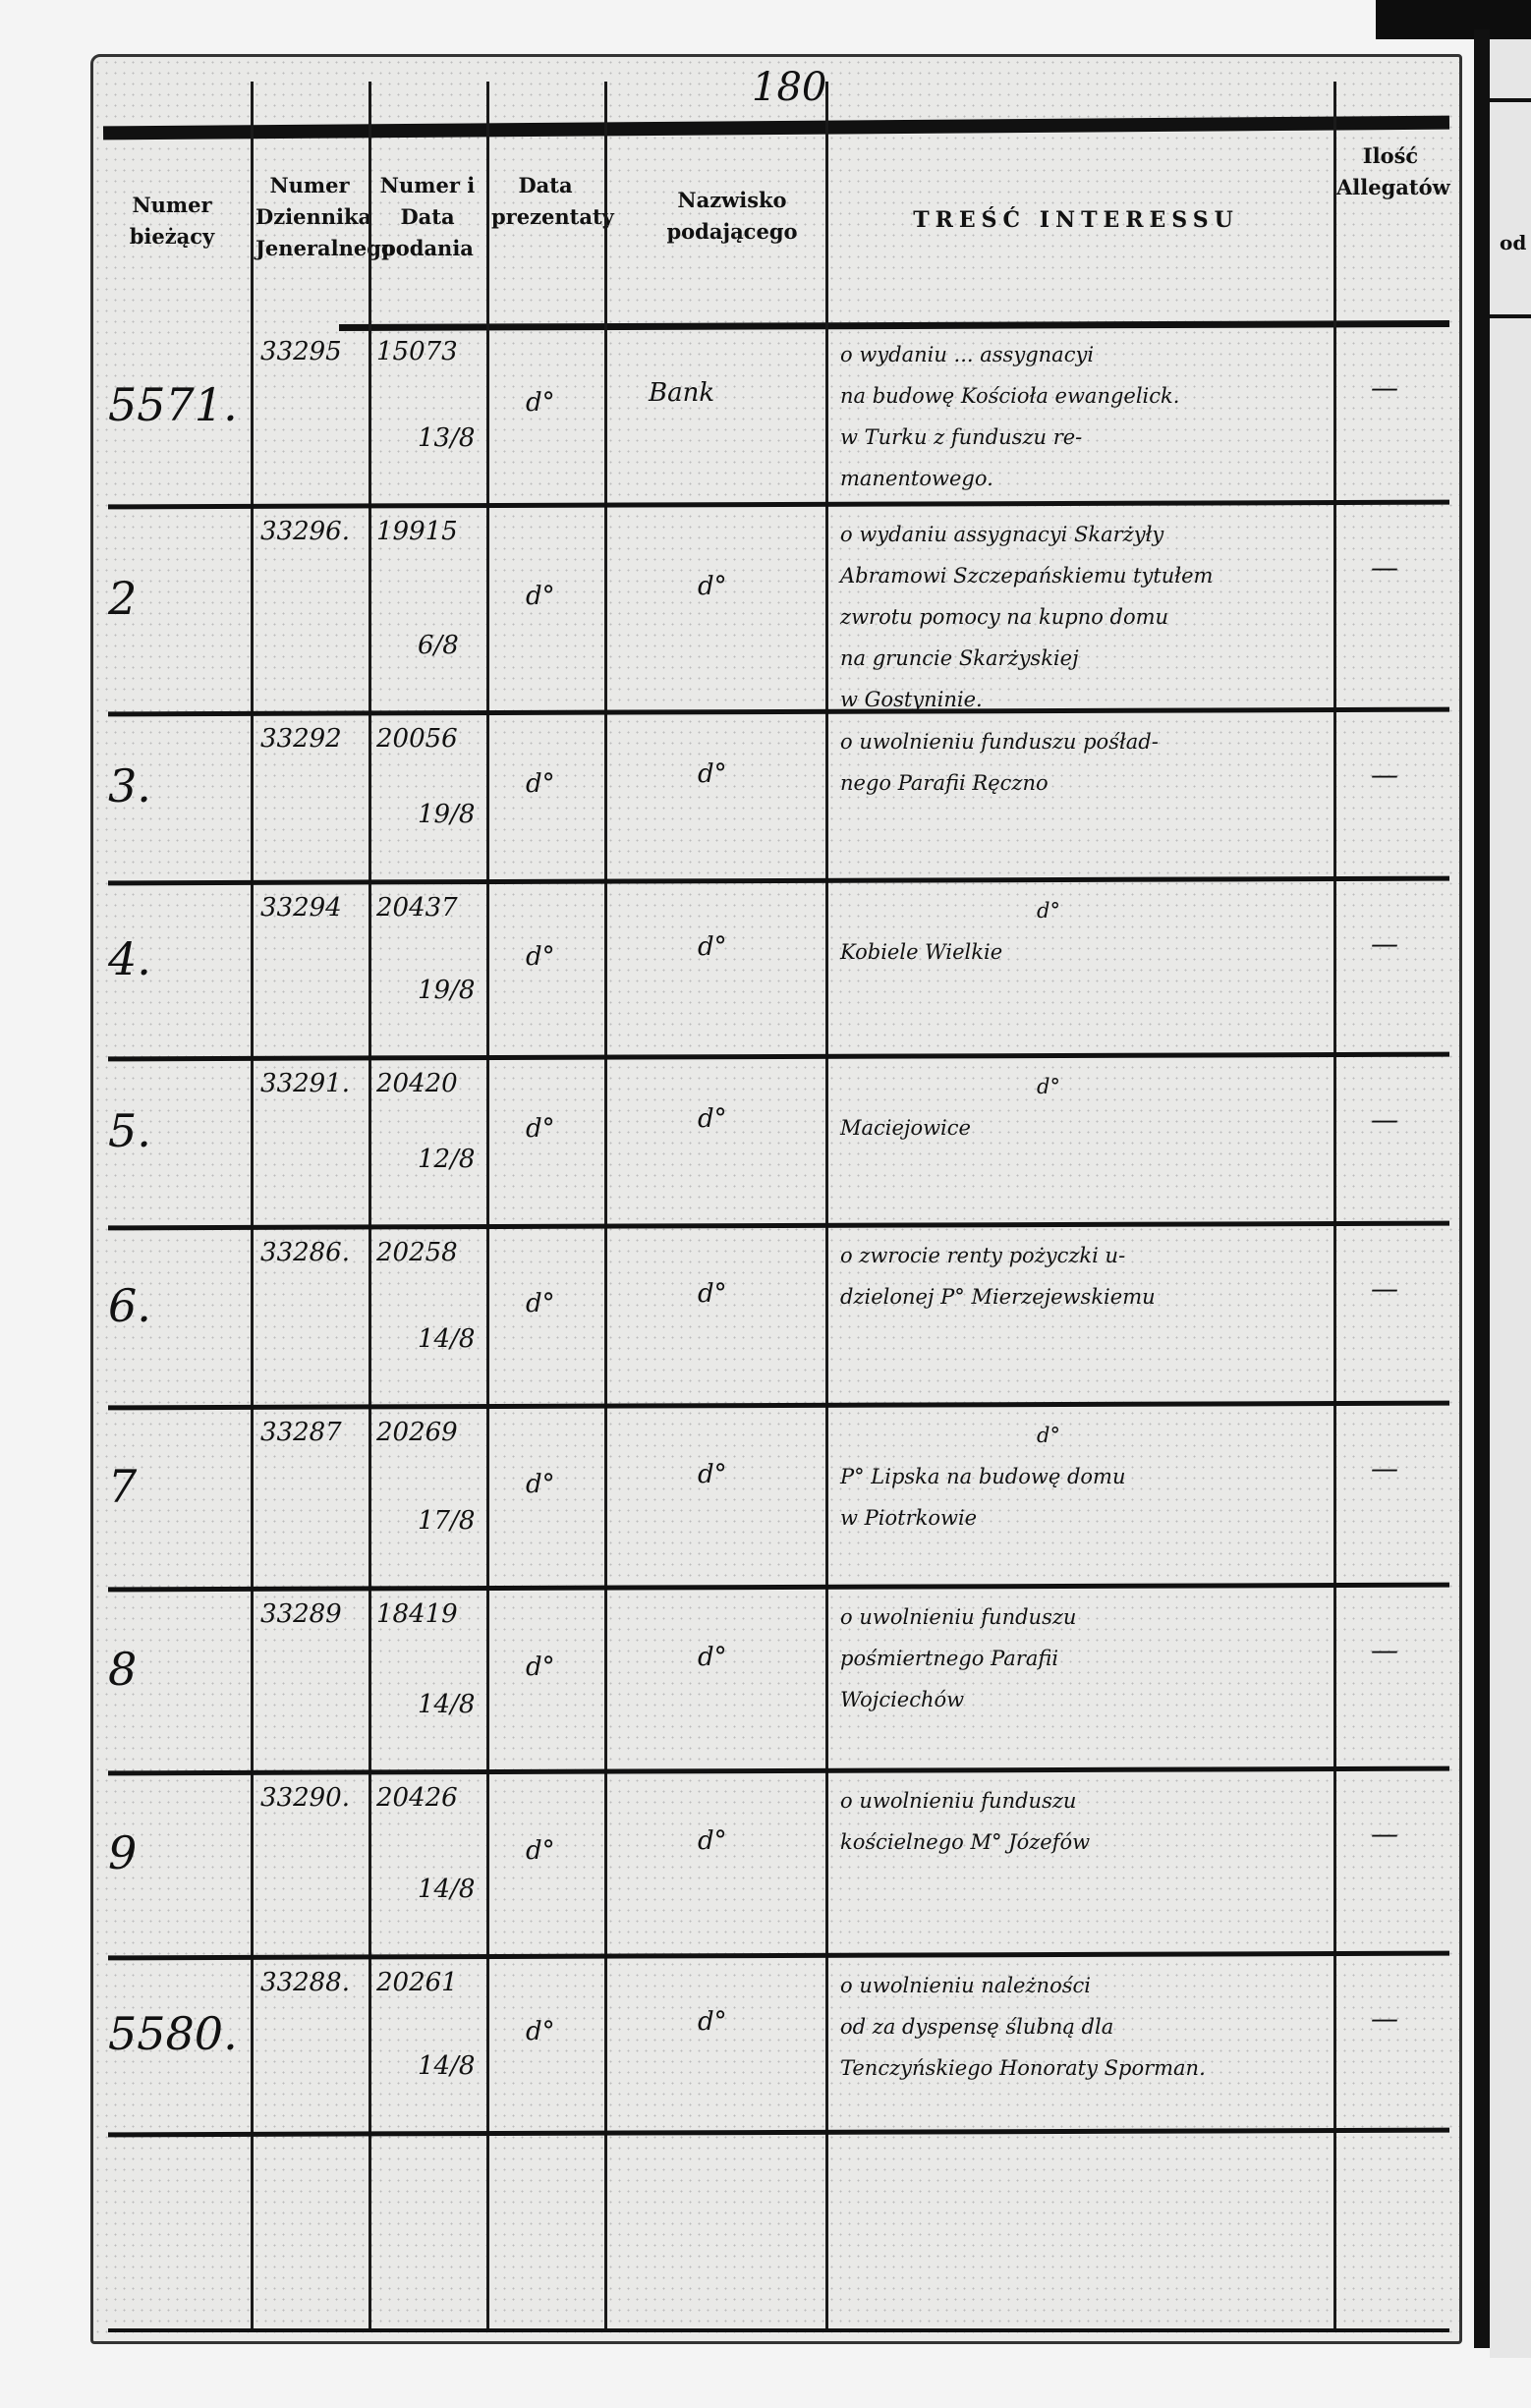 This screenshot has height=2408, width=1531. What do you see at coordinates (130, 1305) in the screenshot?
I see `row-number: 6.` at bounding box center [130, 1305].